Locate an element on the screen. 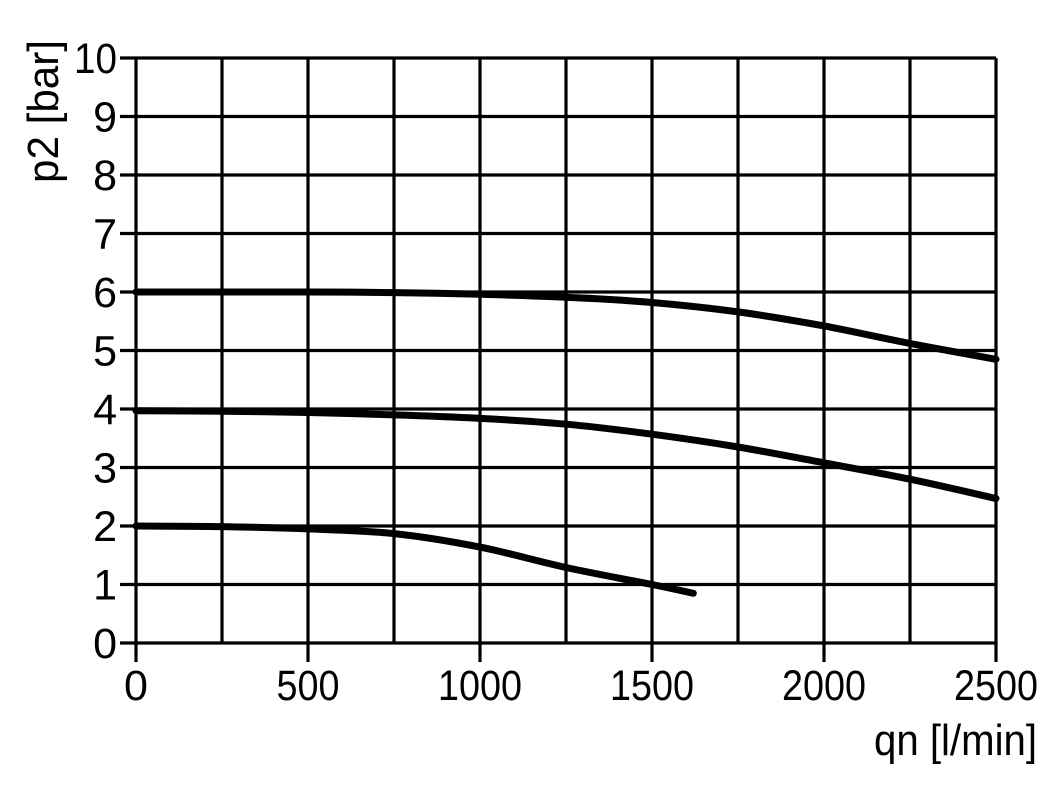  x-axis-label: qn [l/min] is located at coordinates (955, 740).